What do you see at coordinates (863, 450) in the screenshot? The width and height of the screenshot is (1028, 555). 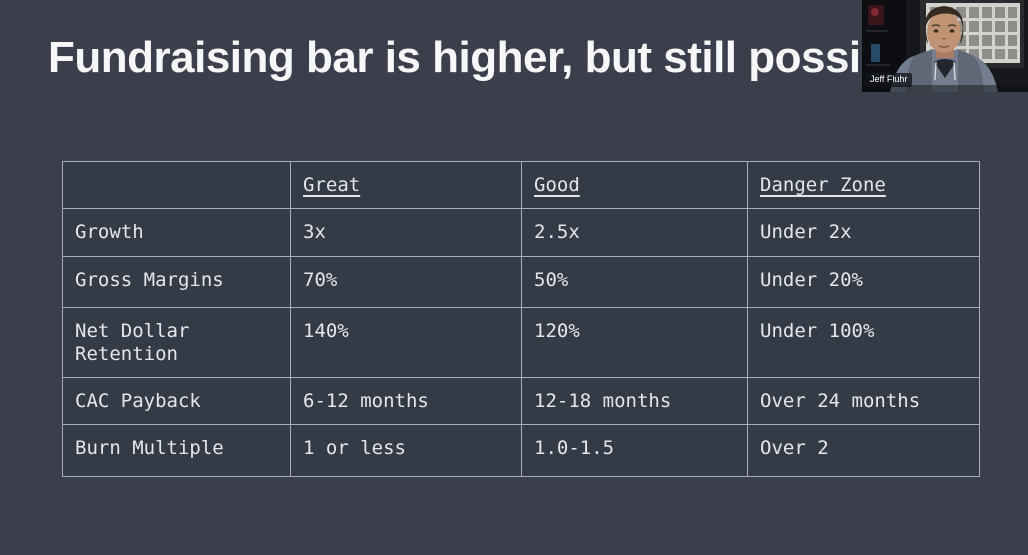 I see `cell-danger: Over 2` at bounding box center [863, 450].